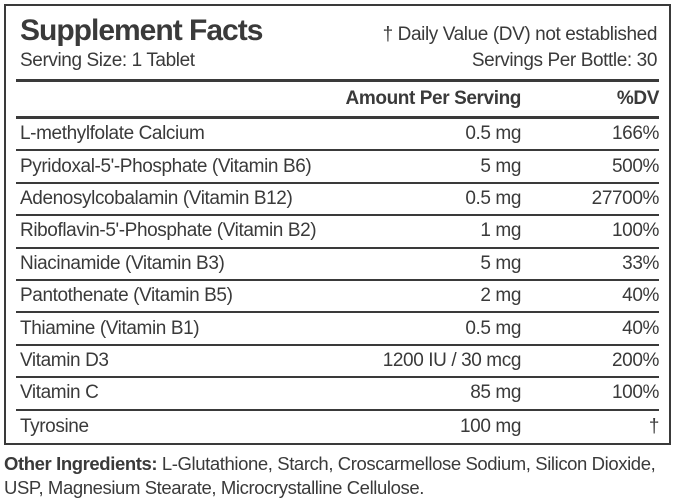 The width and height of the screenshot is (679, 501). What do you see at coordinates (490, 426) in the screenshot?
I see `ingredient-amount: 100 mg` at bounding box center [490, 426].